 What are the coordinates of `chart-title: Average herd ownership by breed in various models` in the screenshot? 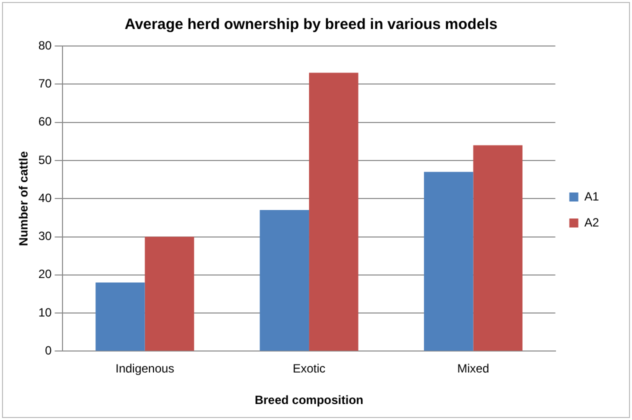 It's located at (311, 25).